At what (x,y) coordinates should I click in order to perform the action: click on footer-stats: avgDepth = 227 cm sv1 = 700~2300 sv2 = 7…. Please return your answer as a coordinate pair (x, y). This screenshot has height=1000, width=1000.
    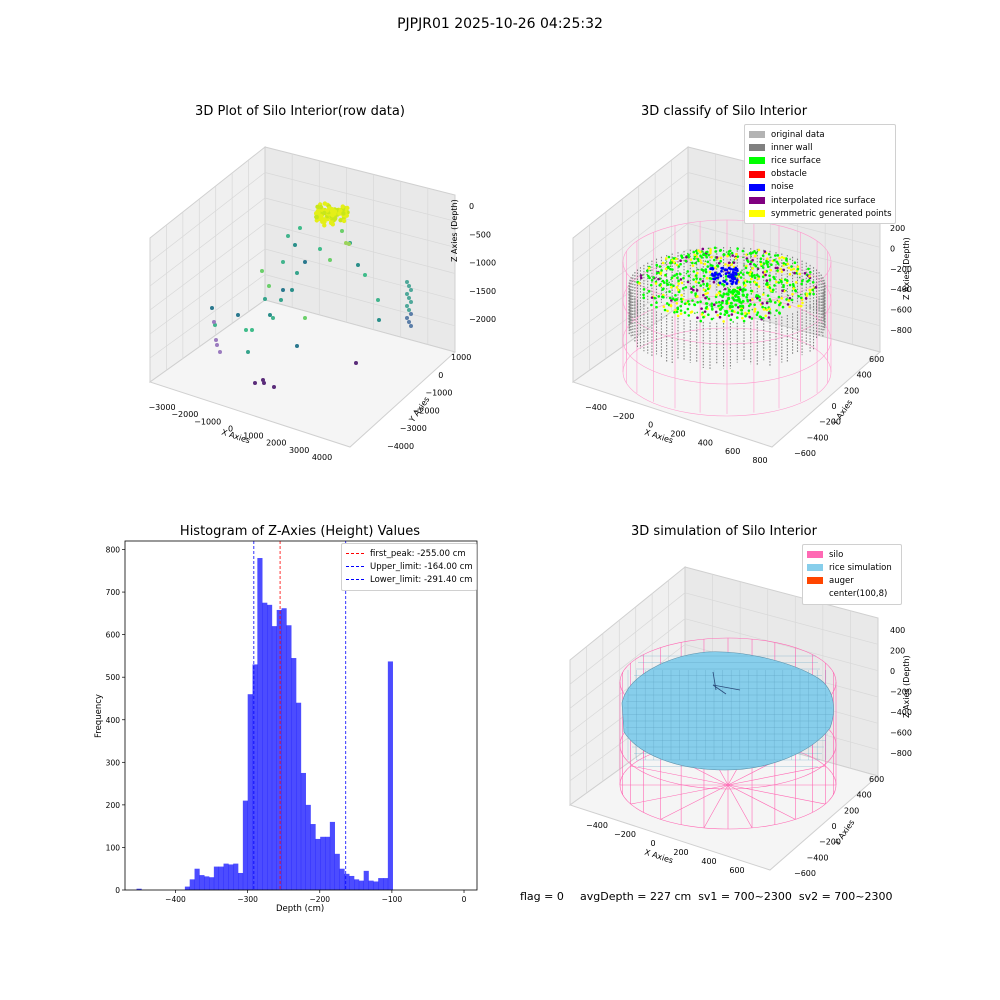
    Looking at the image, I should click on (736, 896).